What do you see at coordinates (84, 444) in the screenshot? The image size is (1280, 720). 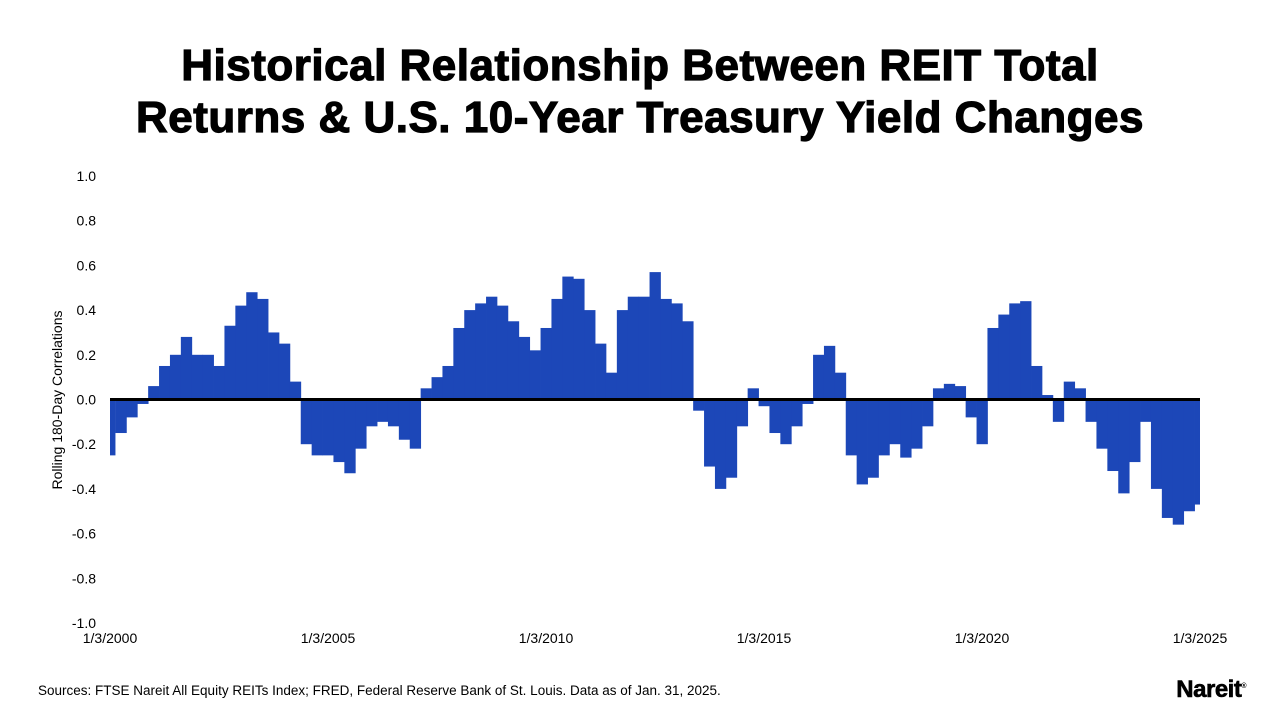 I see `y-tick-label: -0.2` at bounding box center [84, 444].